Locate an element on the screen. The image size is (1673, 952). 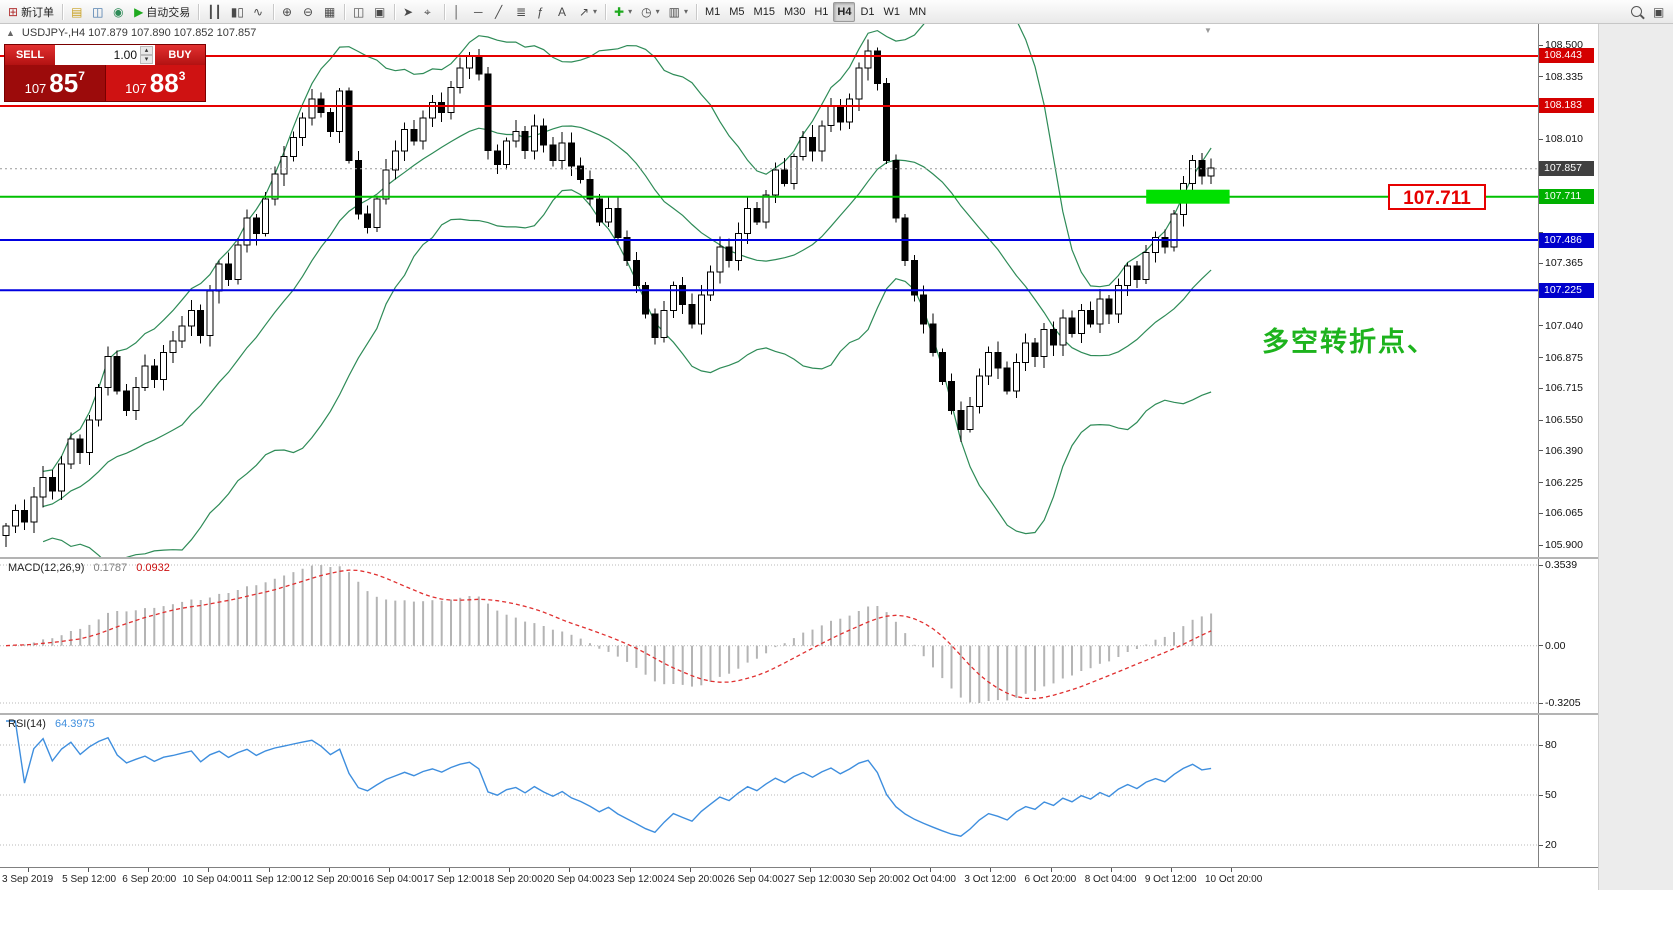
templates-button: ▥ ▾ is located at coordinates (678, 12).